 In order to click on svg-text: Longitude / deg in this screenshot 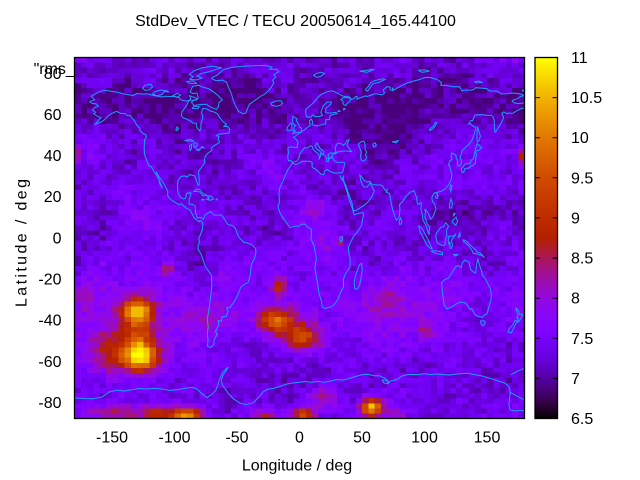, I will do `click(297, 466)`.